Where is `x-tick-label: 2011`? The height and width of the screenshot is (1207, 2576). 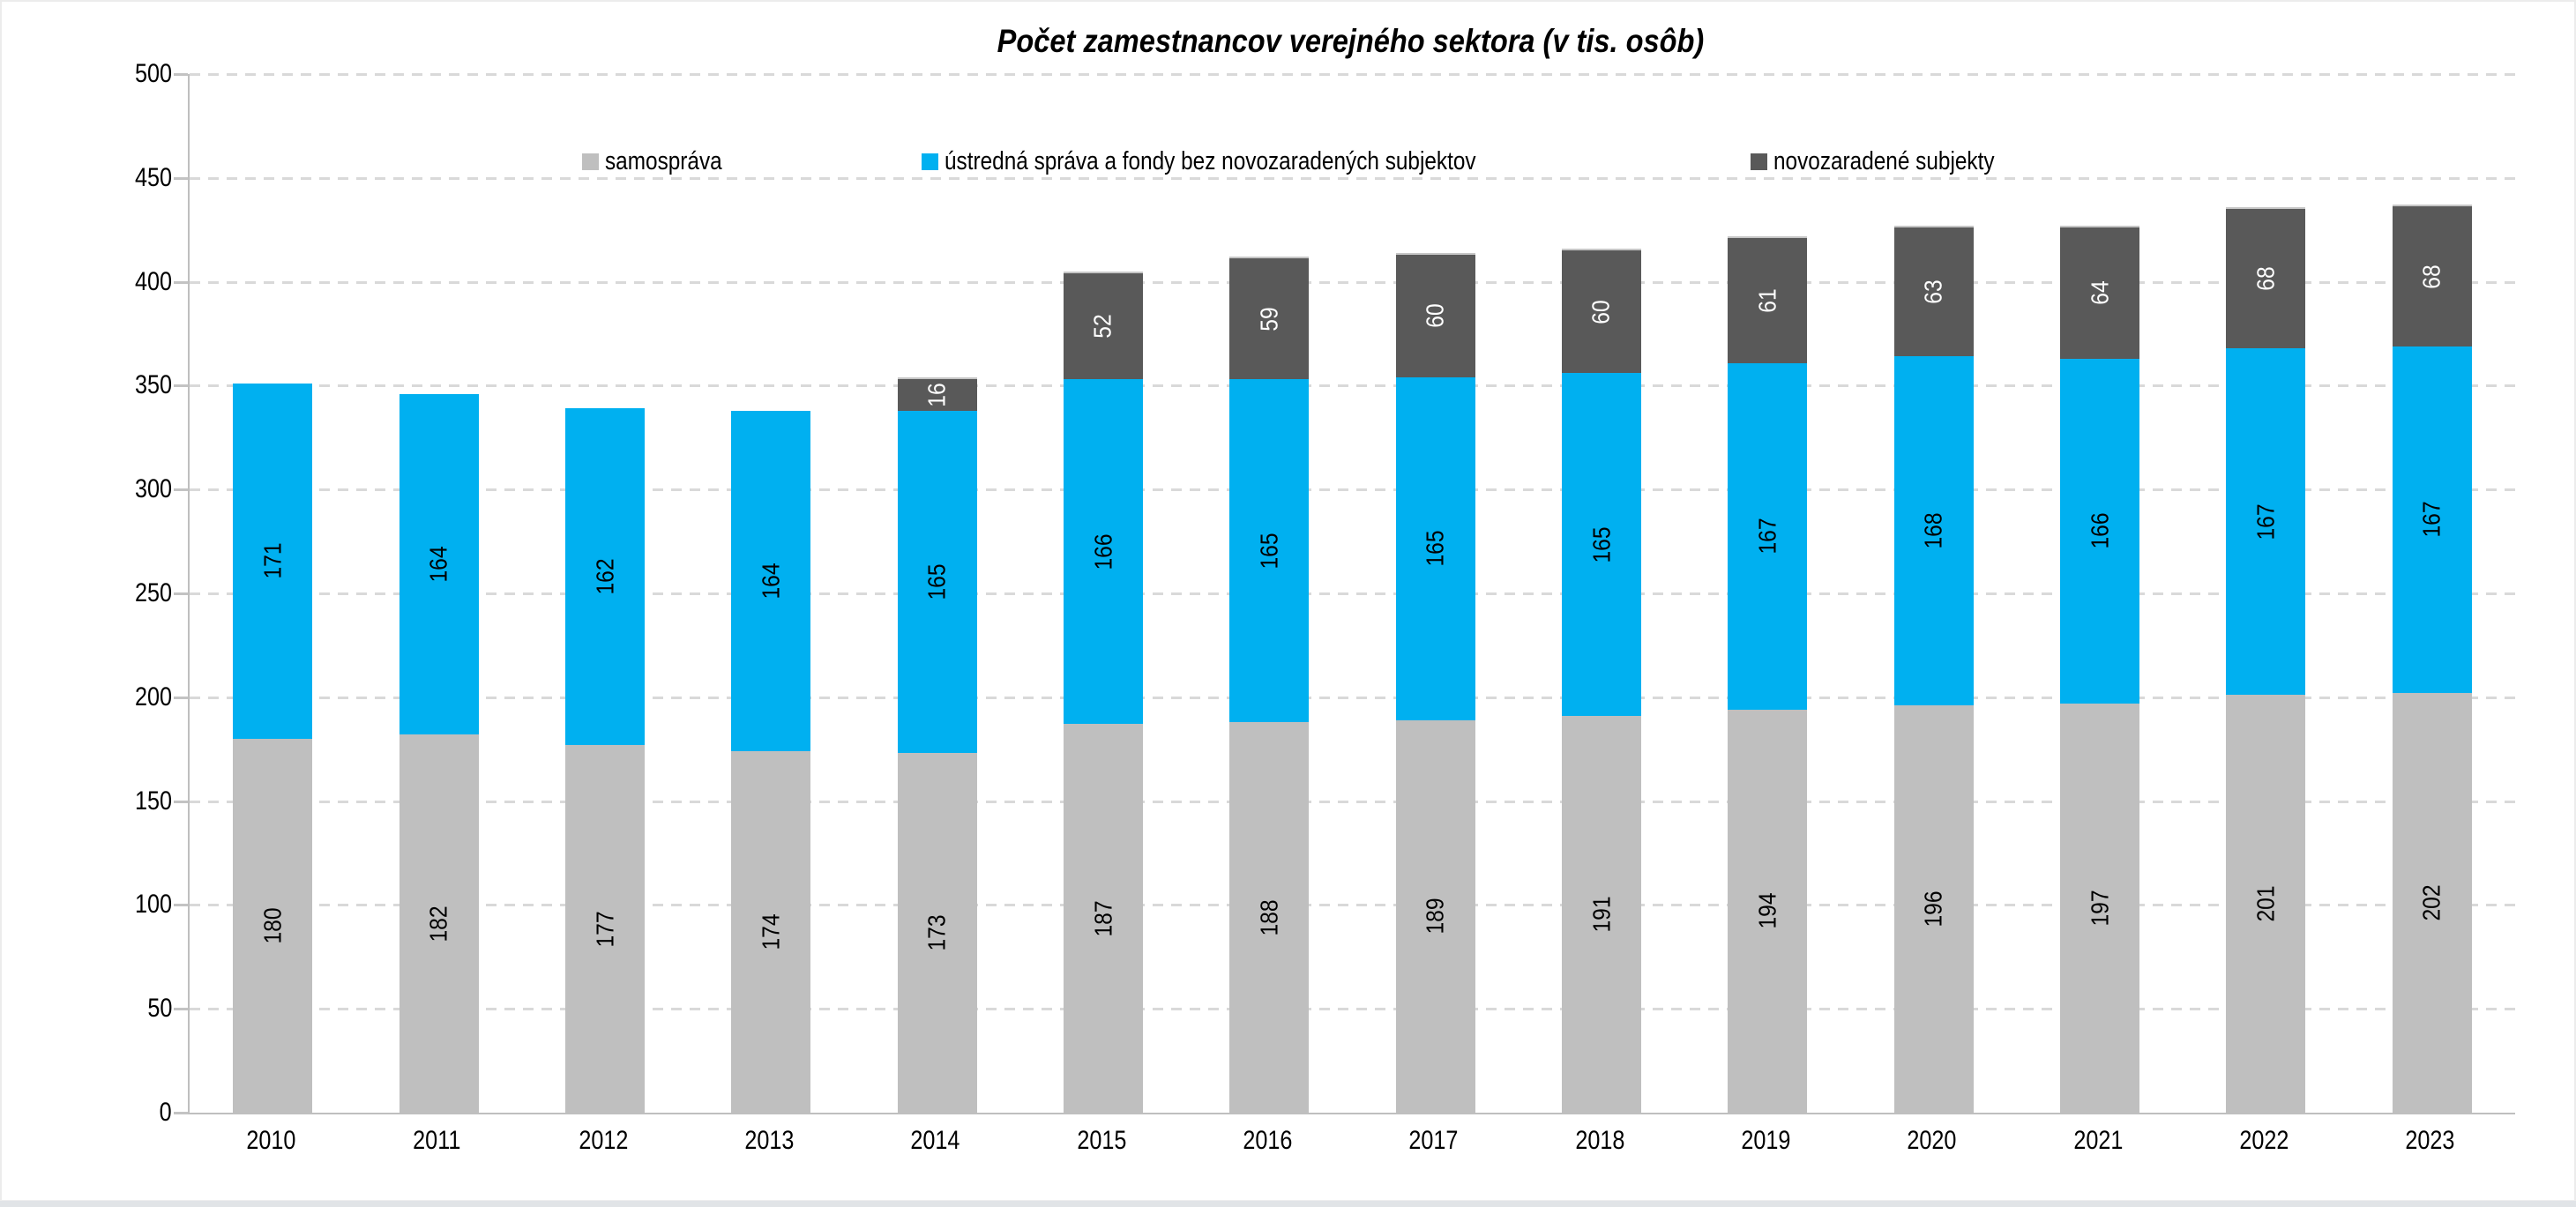 x-tick-label: 2011 is located at coordinates (436, 1141).